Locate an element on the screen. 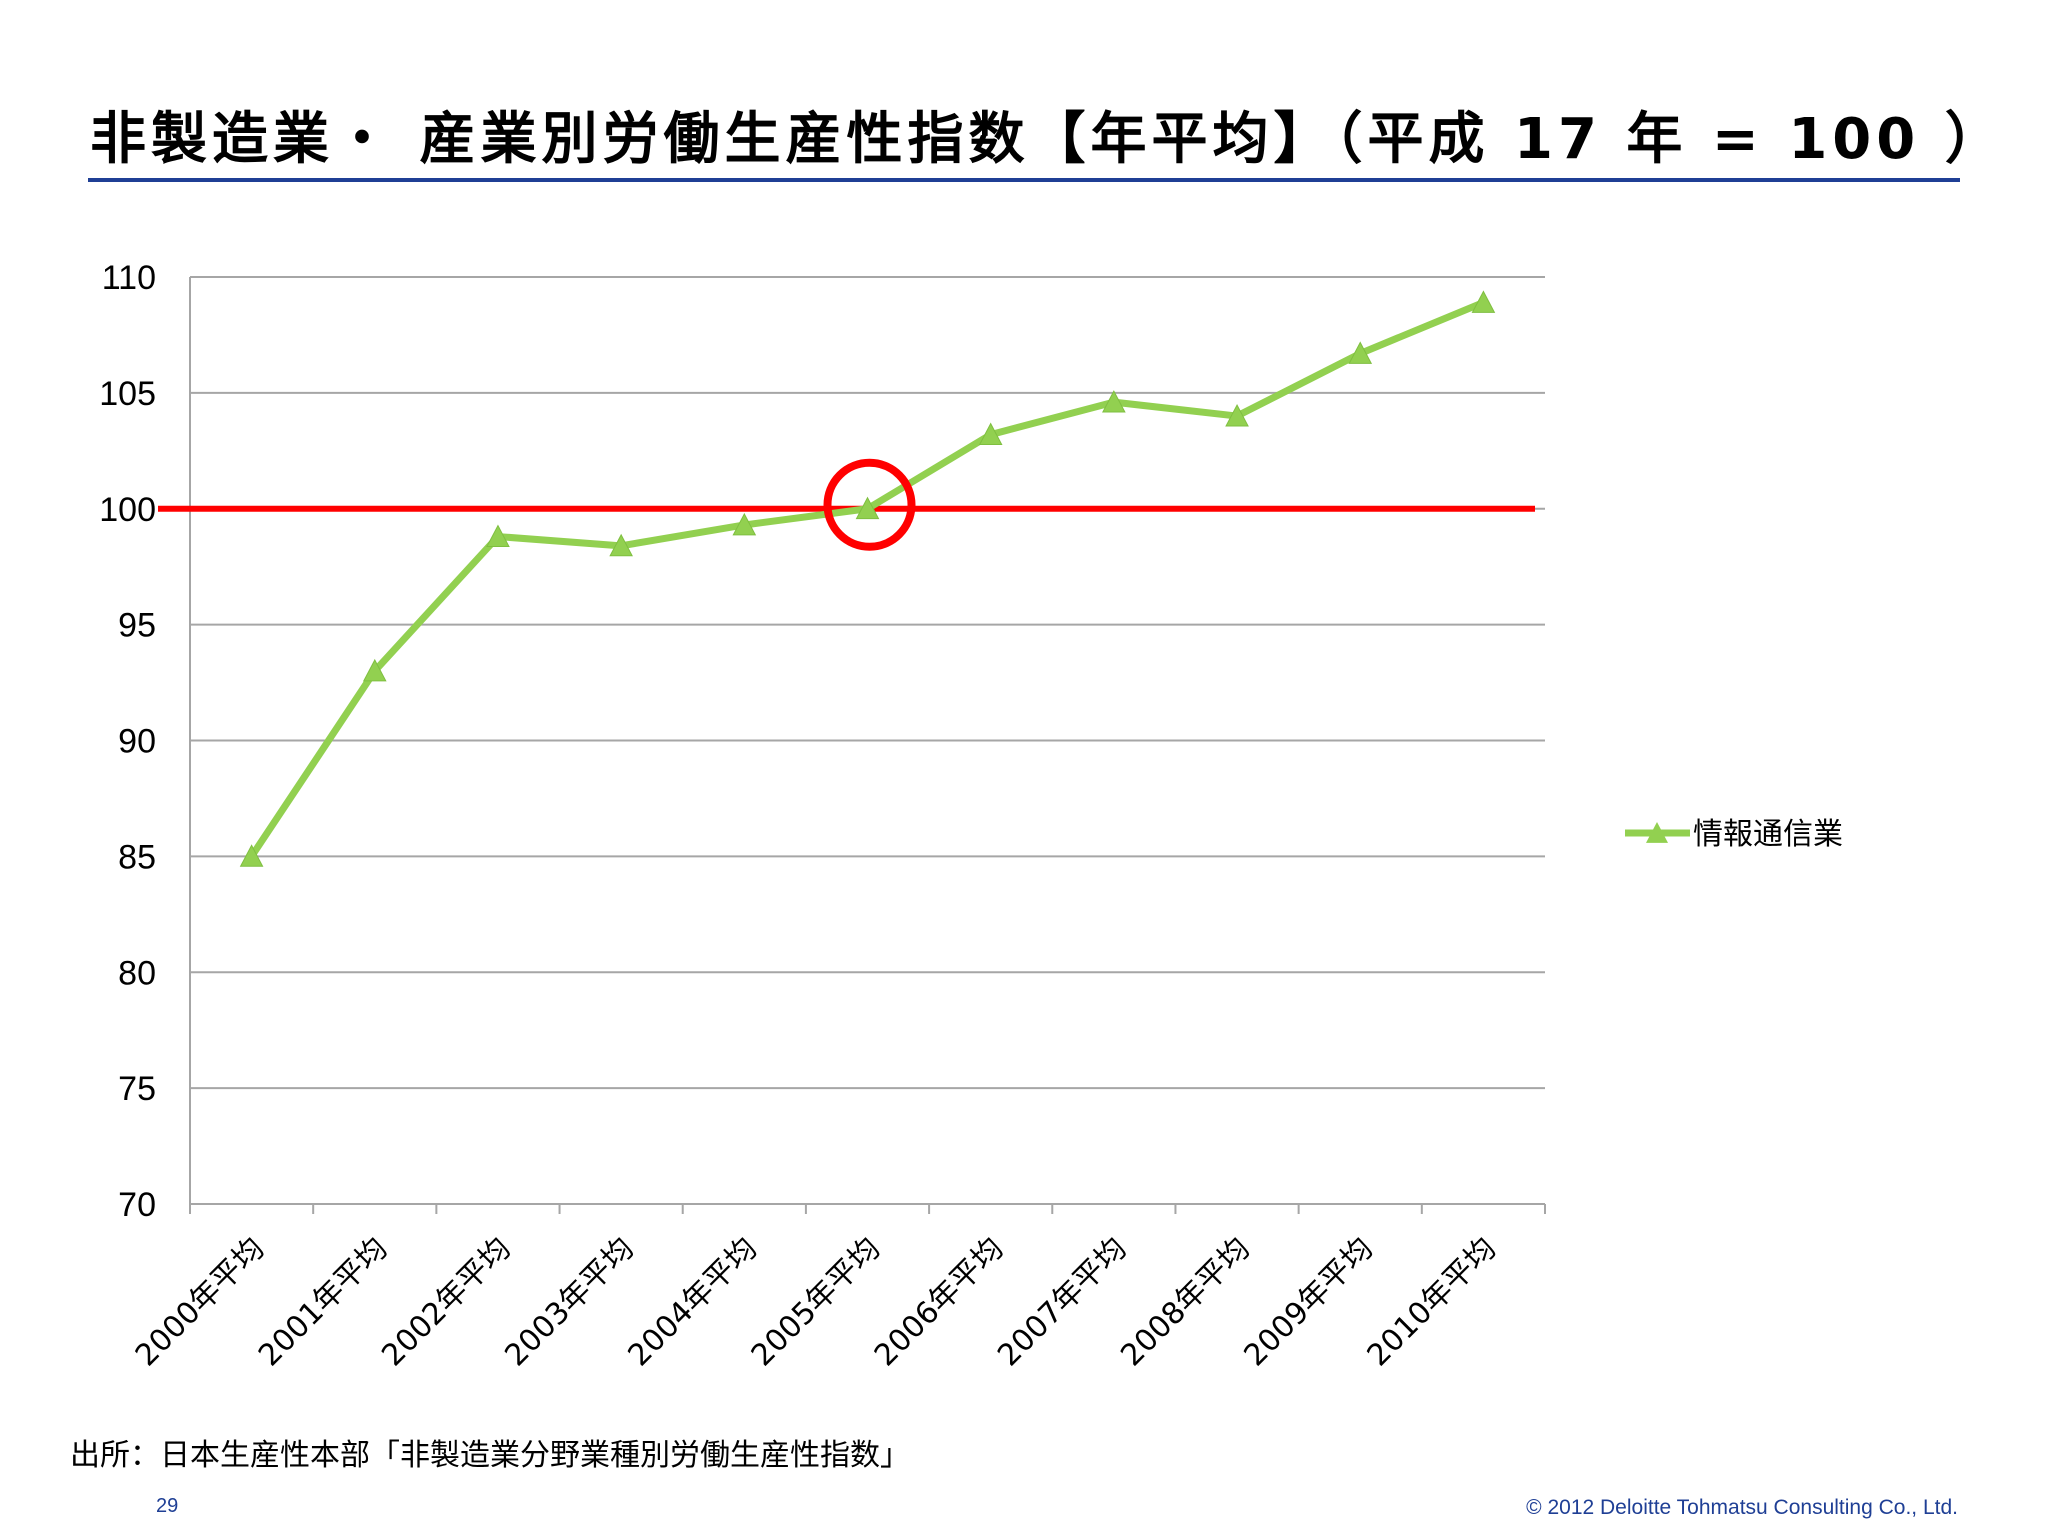 The height and width of the screenshot is (1536, 2048). page-number: 29 is located at coordinates (167, 1506).